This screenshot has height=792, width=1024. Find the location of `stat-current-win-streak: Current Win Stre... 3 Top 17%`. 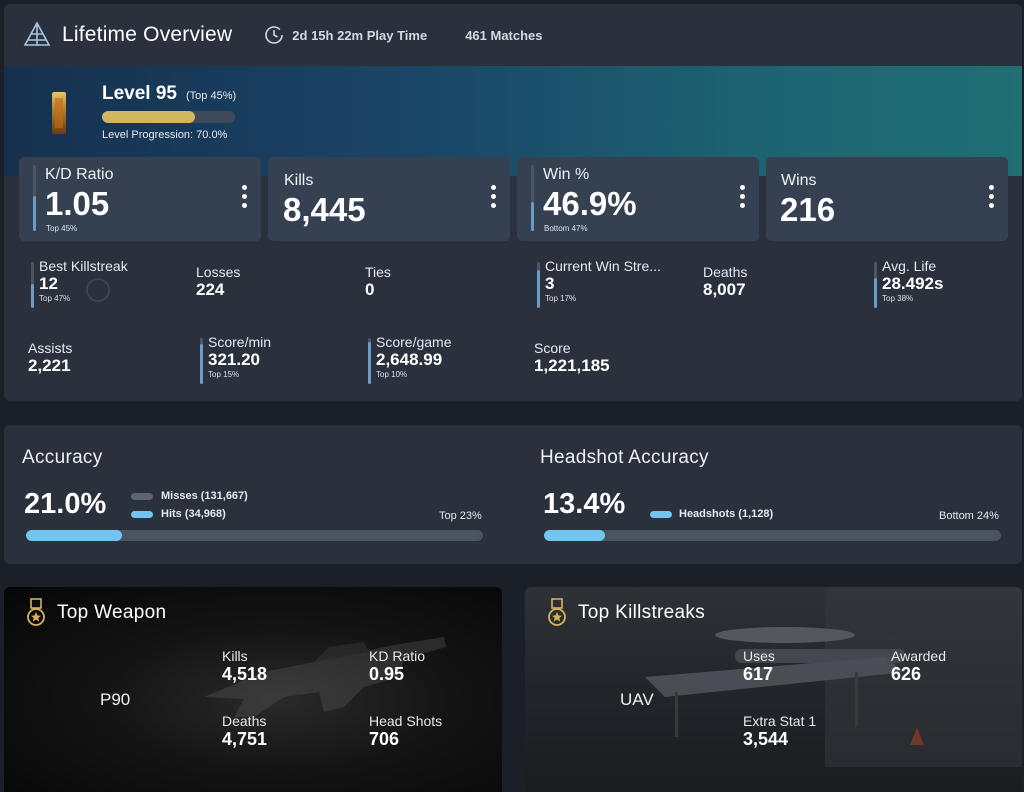

stat-current-win-streak: Current Win Stre... 3 Top 17% is located at coordinates (599, 283).